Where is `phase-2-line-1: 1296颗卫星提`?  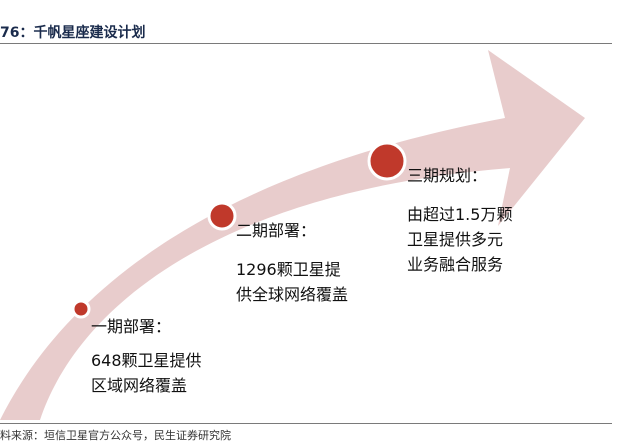
phase-2-line-1: 1296颗卫星提 is located at coordinates (288, 269).